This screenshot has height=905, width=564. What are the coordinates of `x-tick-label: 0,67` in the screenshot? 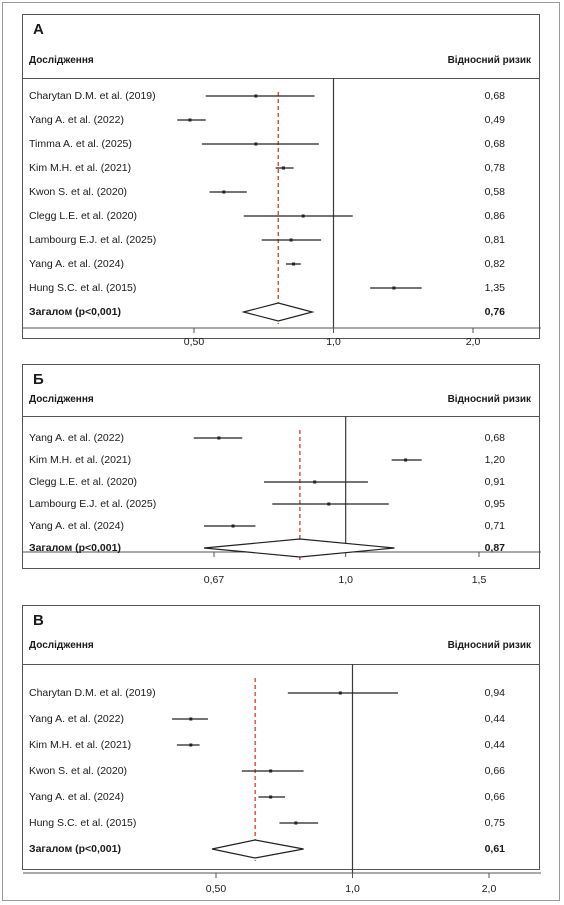 It's located at (214, 580).